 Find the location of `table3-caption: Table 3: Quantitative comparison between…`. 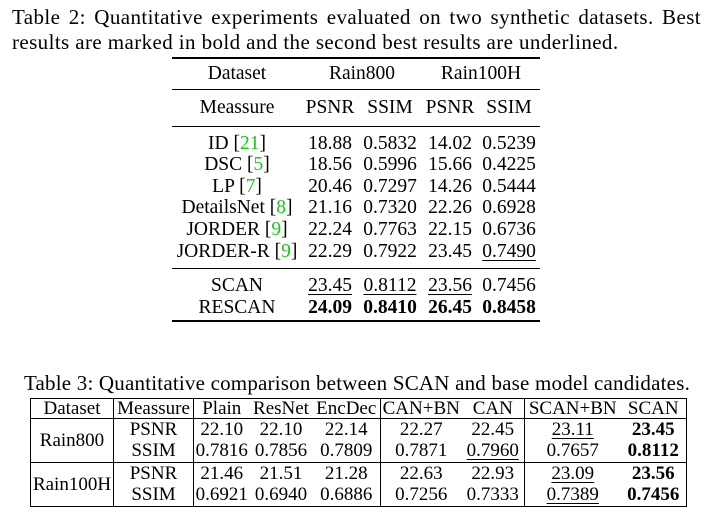

table3-caption: Table 3: Quantitative comparison between… is located at coordinates (357, 383).